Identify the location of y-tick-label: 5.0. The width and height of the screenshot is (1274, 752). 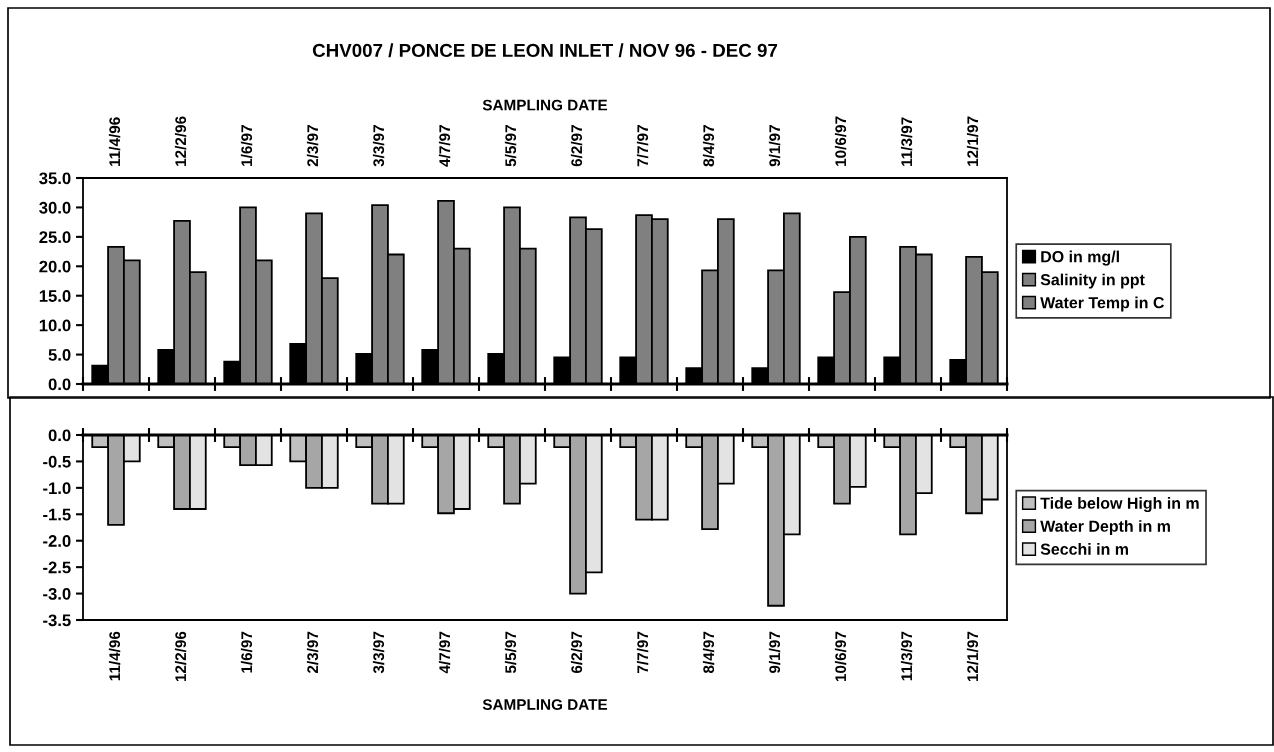
(59, 354).